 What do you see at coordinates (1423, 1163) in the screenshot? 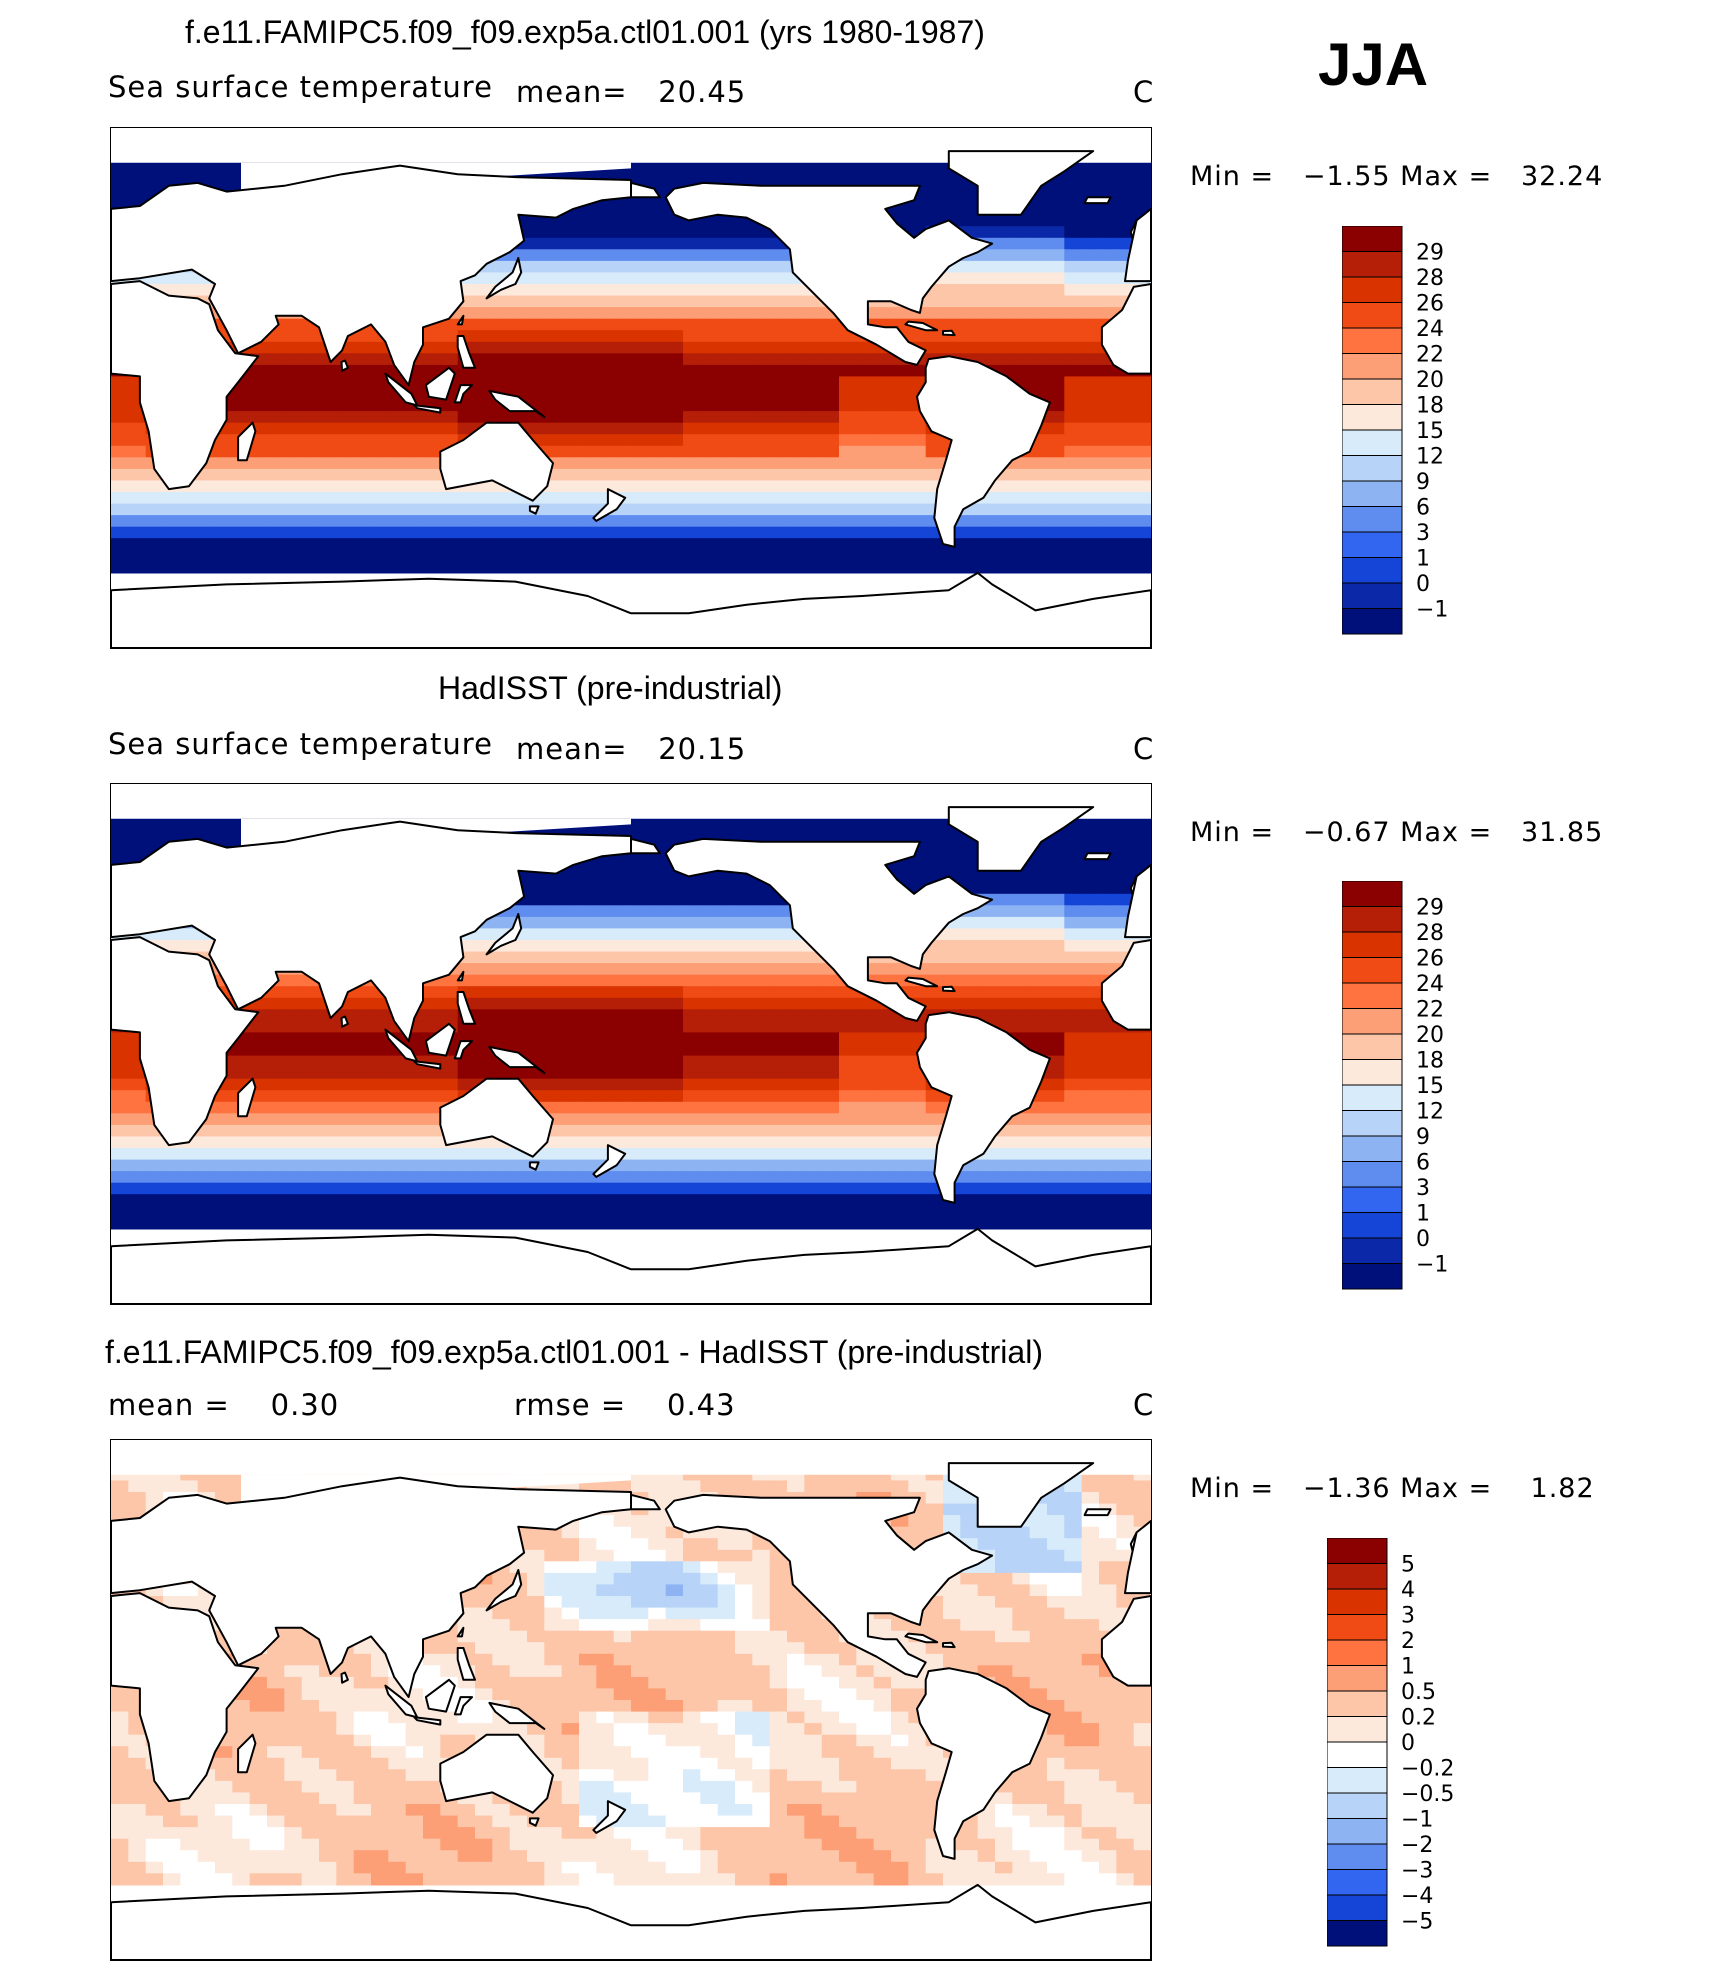
I see `colorbar-tick-label: 6` at bounding box center [1423, 1163].